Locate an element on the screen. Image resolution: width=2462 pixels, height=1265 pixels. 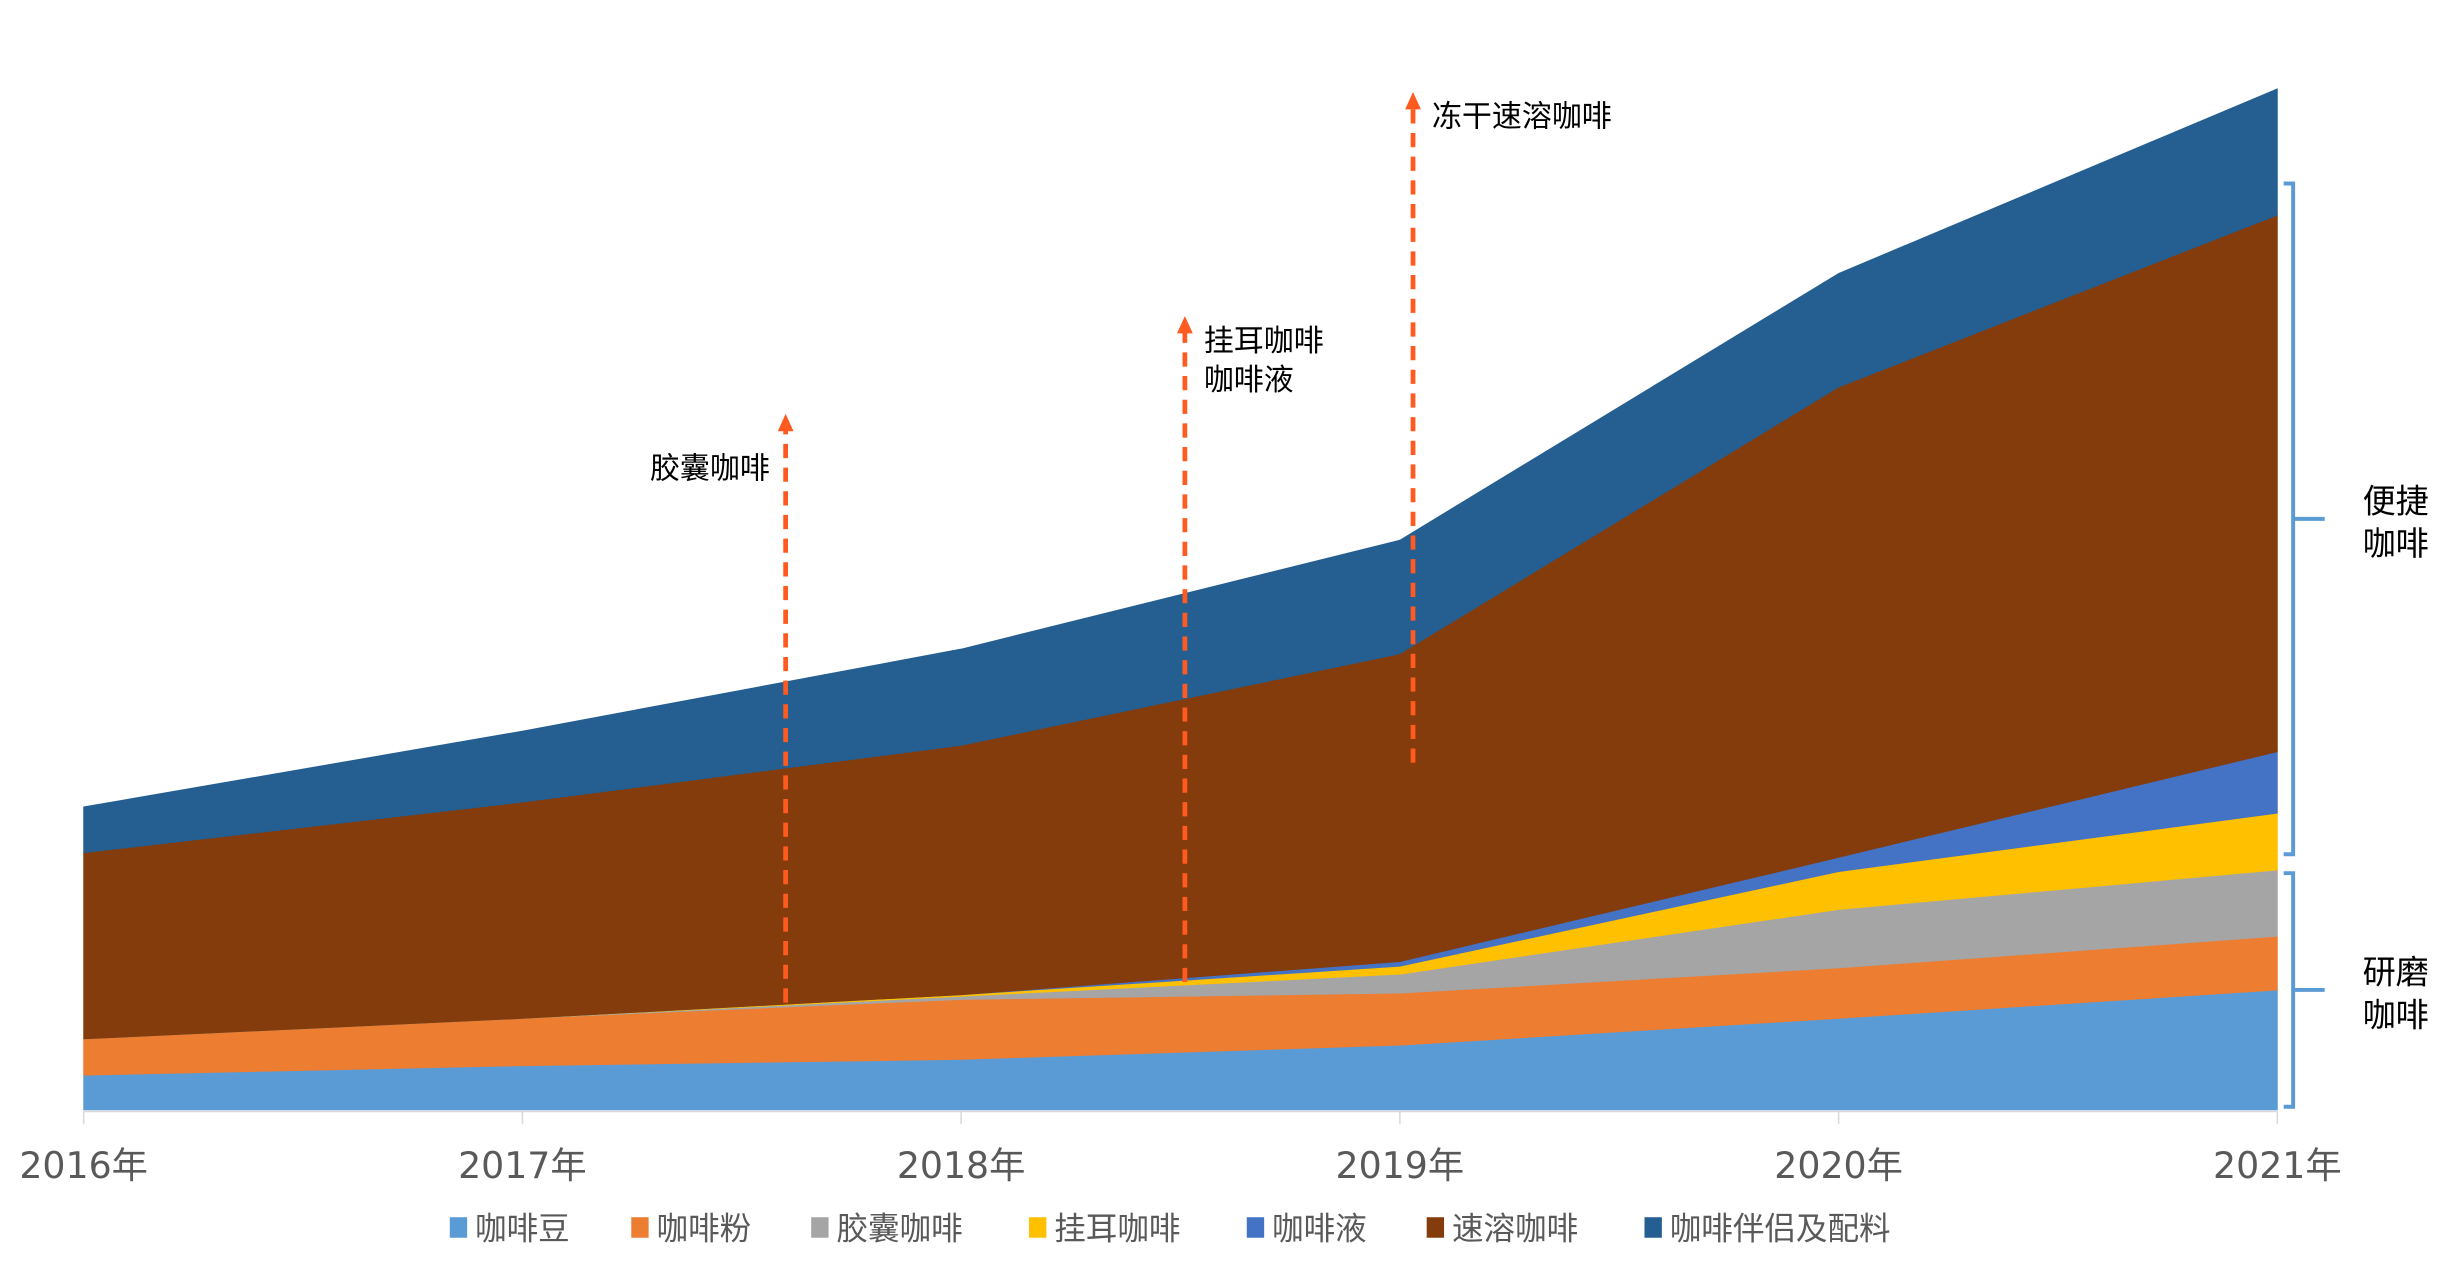
legend-label: 速溶咖啡 is located at coordinates (1515, 1229).